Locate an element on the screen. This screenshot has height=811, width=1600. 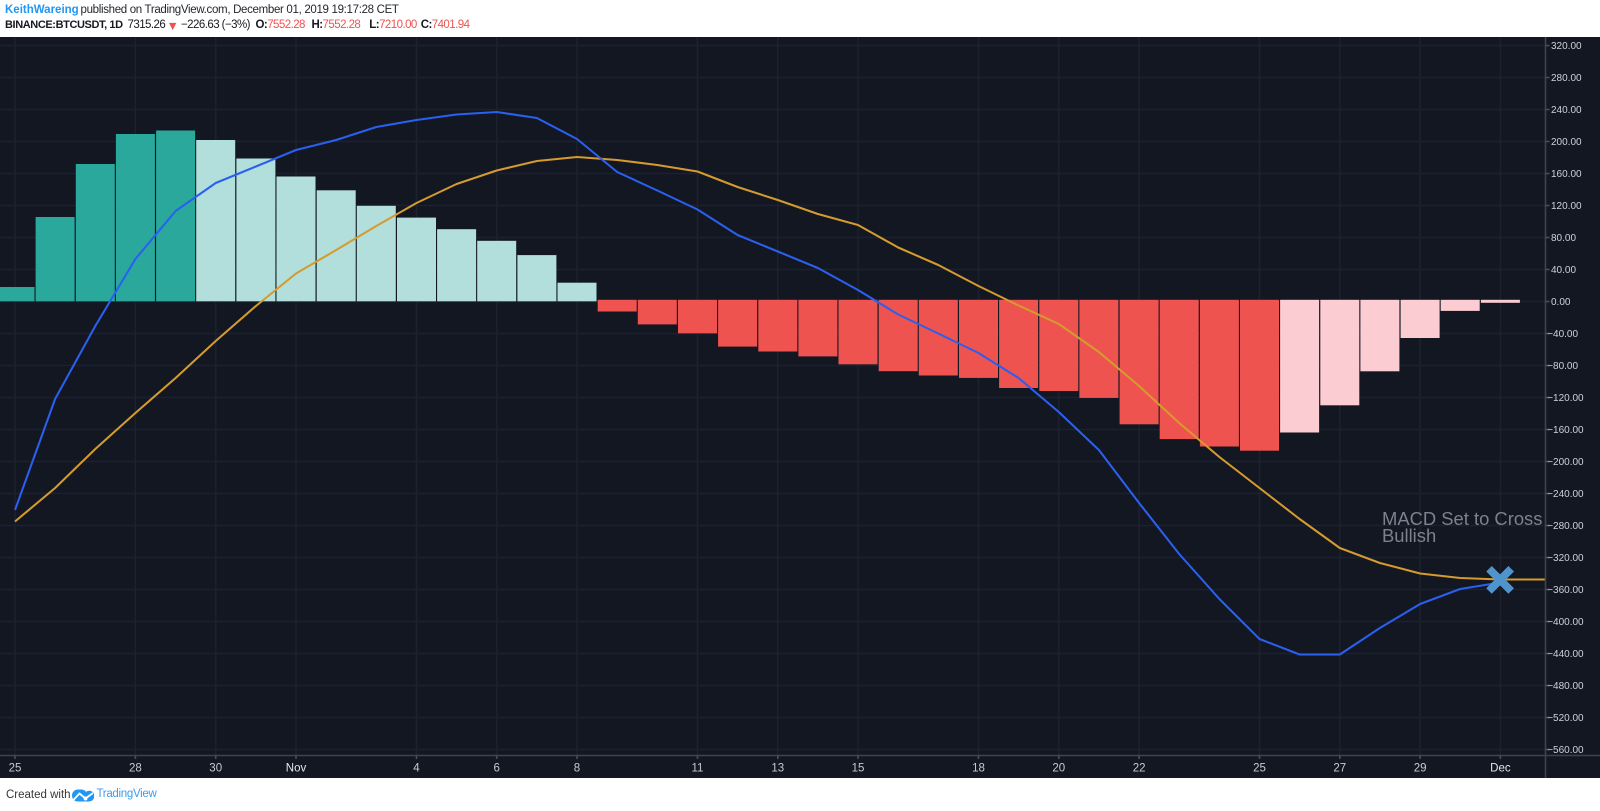
svg-text: 15 is located at coordinates (858, 769).